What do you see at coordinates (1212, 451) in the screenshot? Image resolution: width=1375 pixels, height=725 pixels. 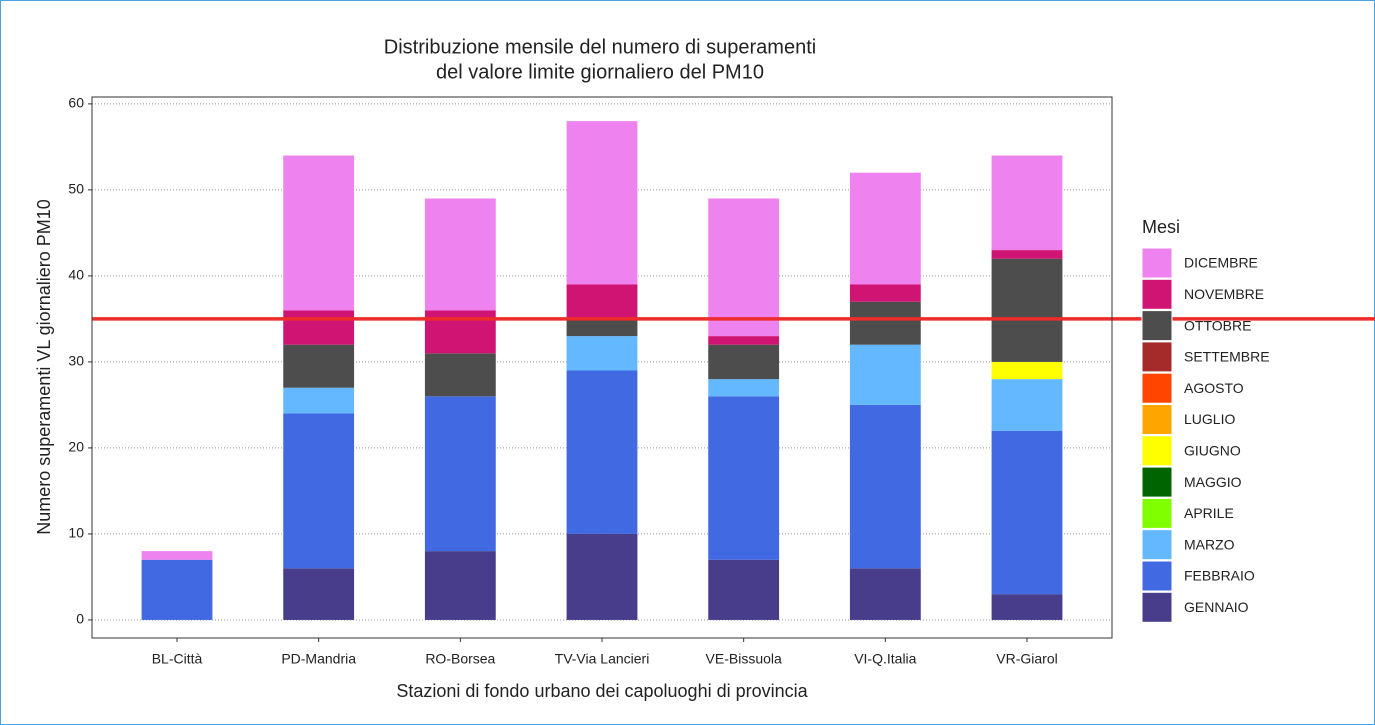 I see `legend-label: GIUGNO` at bounding box center [1212, 451].